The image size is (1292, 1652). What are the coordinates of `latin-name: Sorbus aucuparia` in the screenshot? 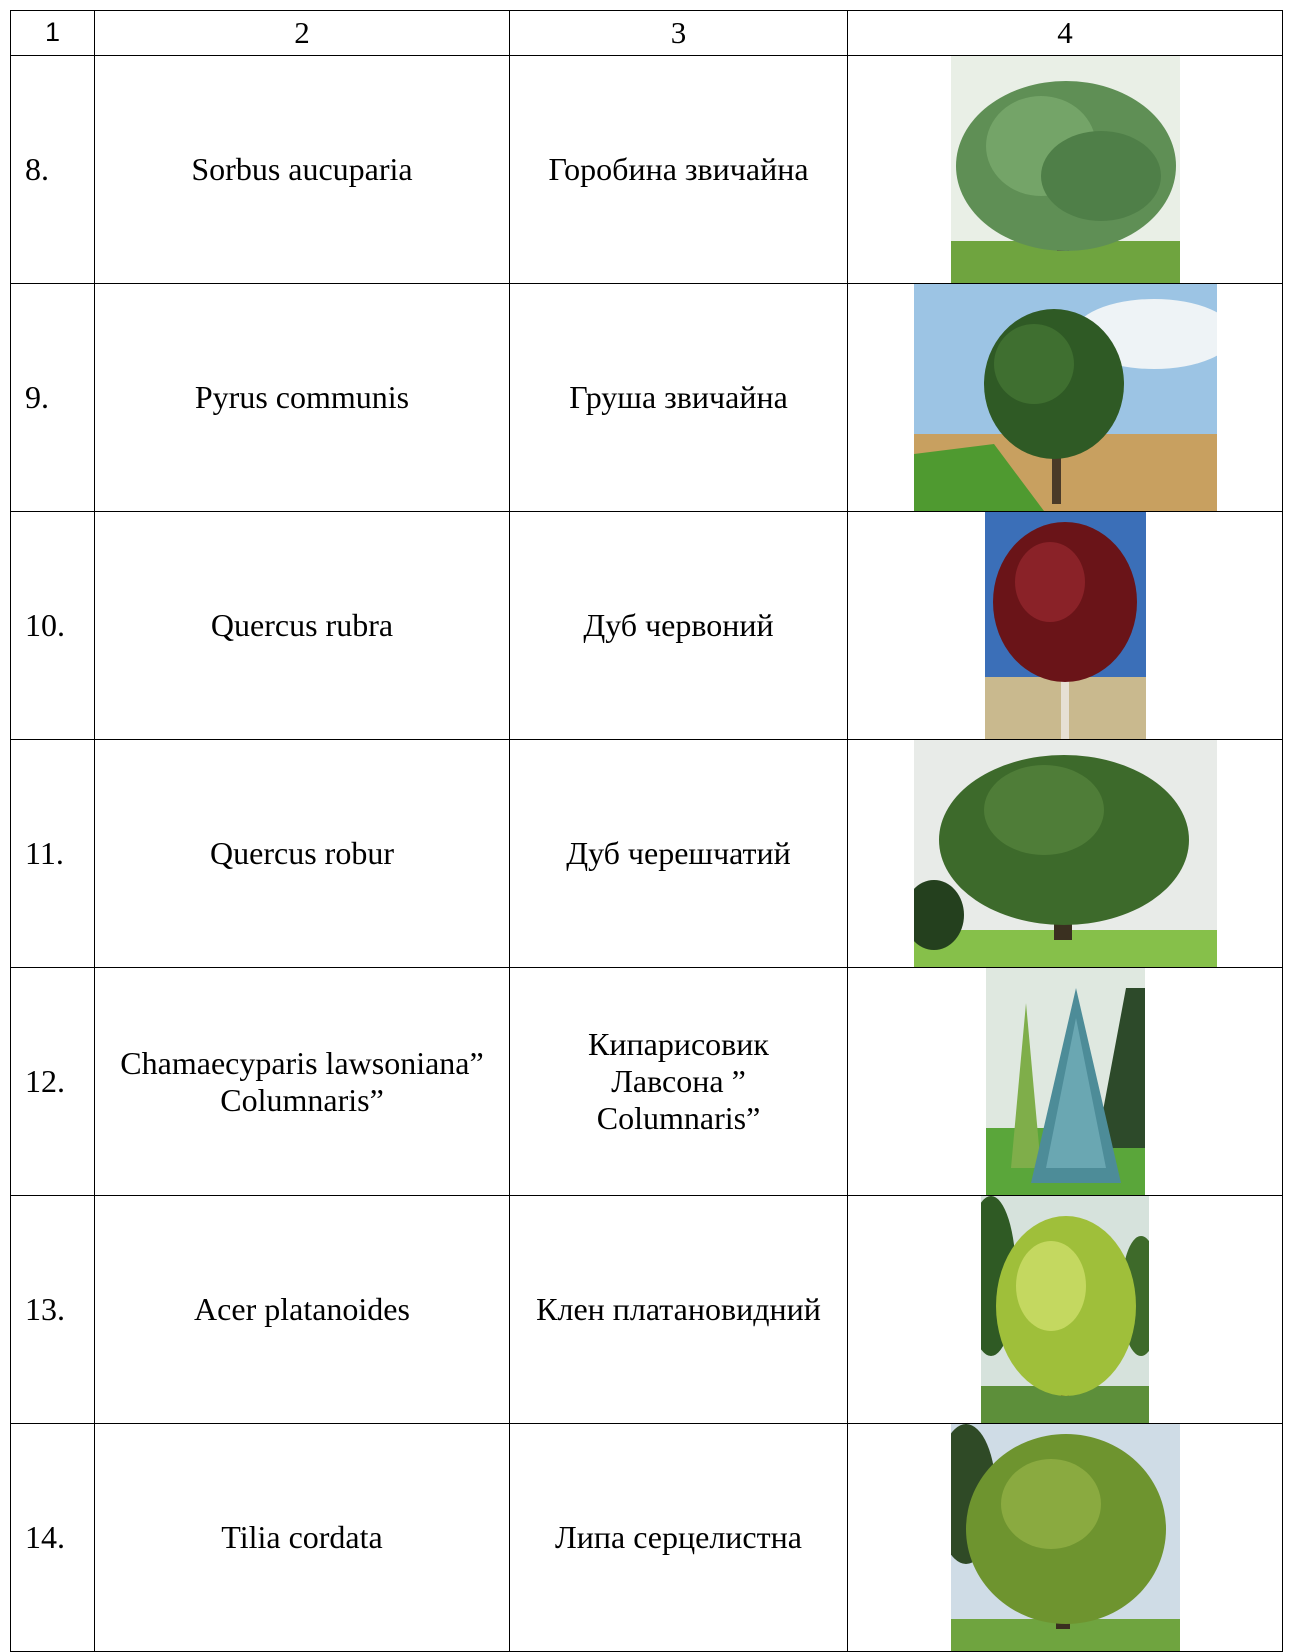 It's located at (302, 169).